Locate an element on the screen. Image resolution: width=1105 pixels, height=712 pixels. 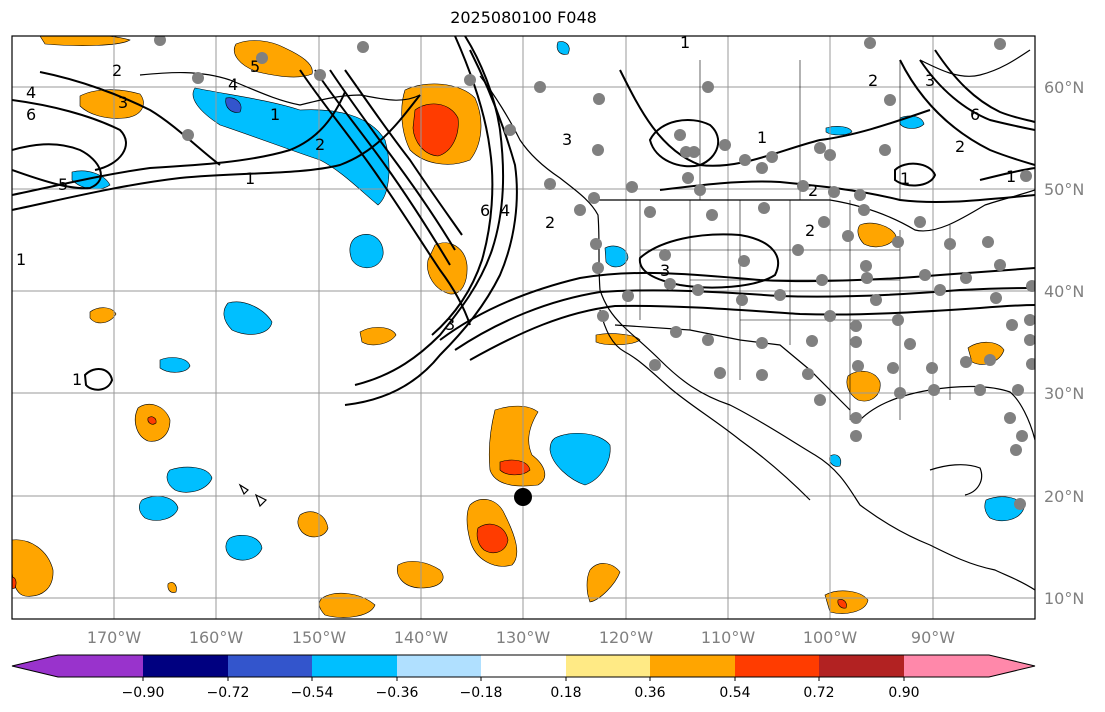
pos-anomaly-5-core is located at coordinates (152, 420).